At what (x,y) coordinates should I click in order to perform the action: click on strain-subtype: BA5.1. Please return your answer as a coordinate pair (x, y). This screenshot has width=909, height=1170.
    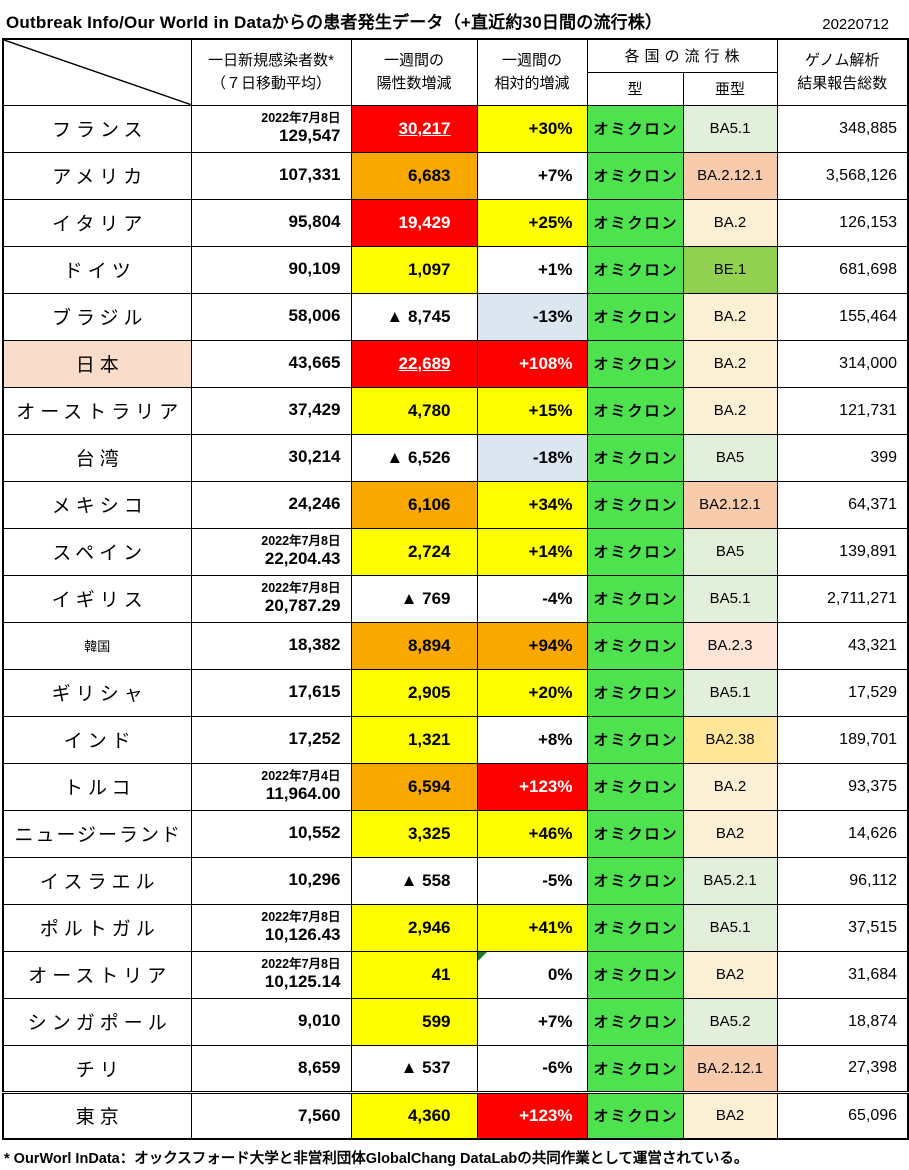
    Looking at the image, I should click on (730, 927).